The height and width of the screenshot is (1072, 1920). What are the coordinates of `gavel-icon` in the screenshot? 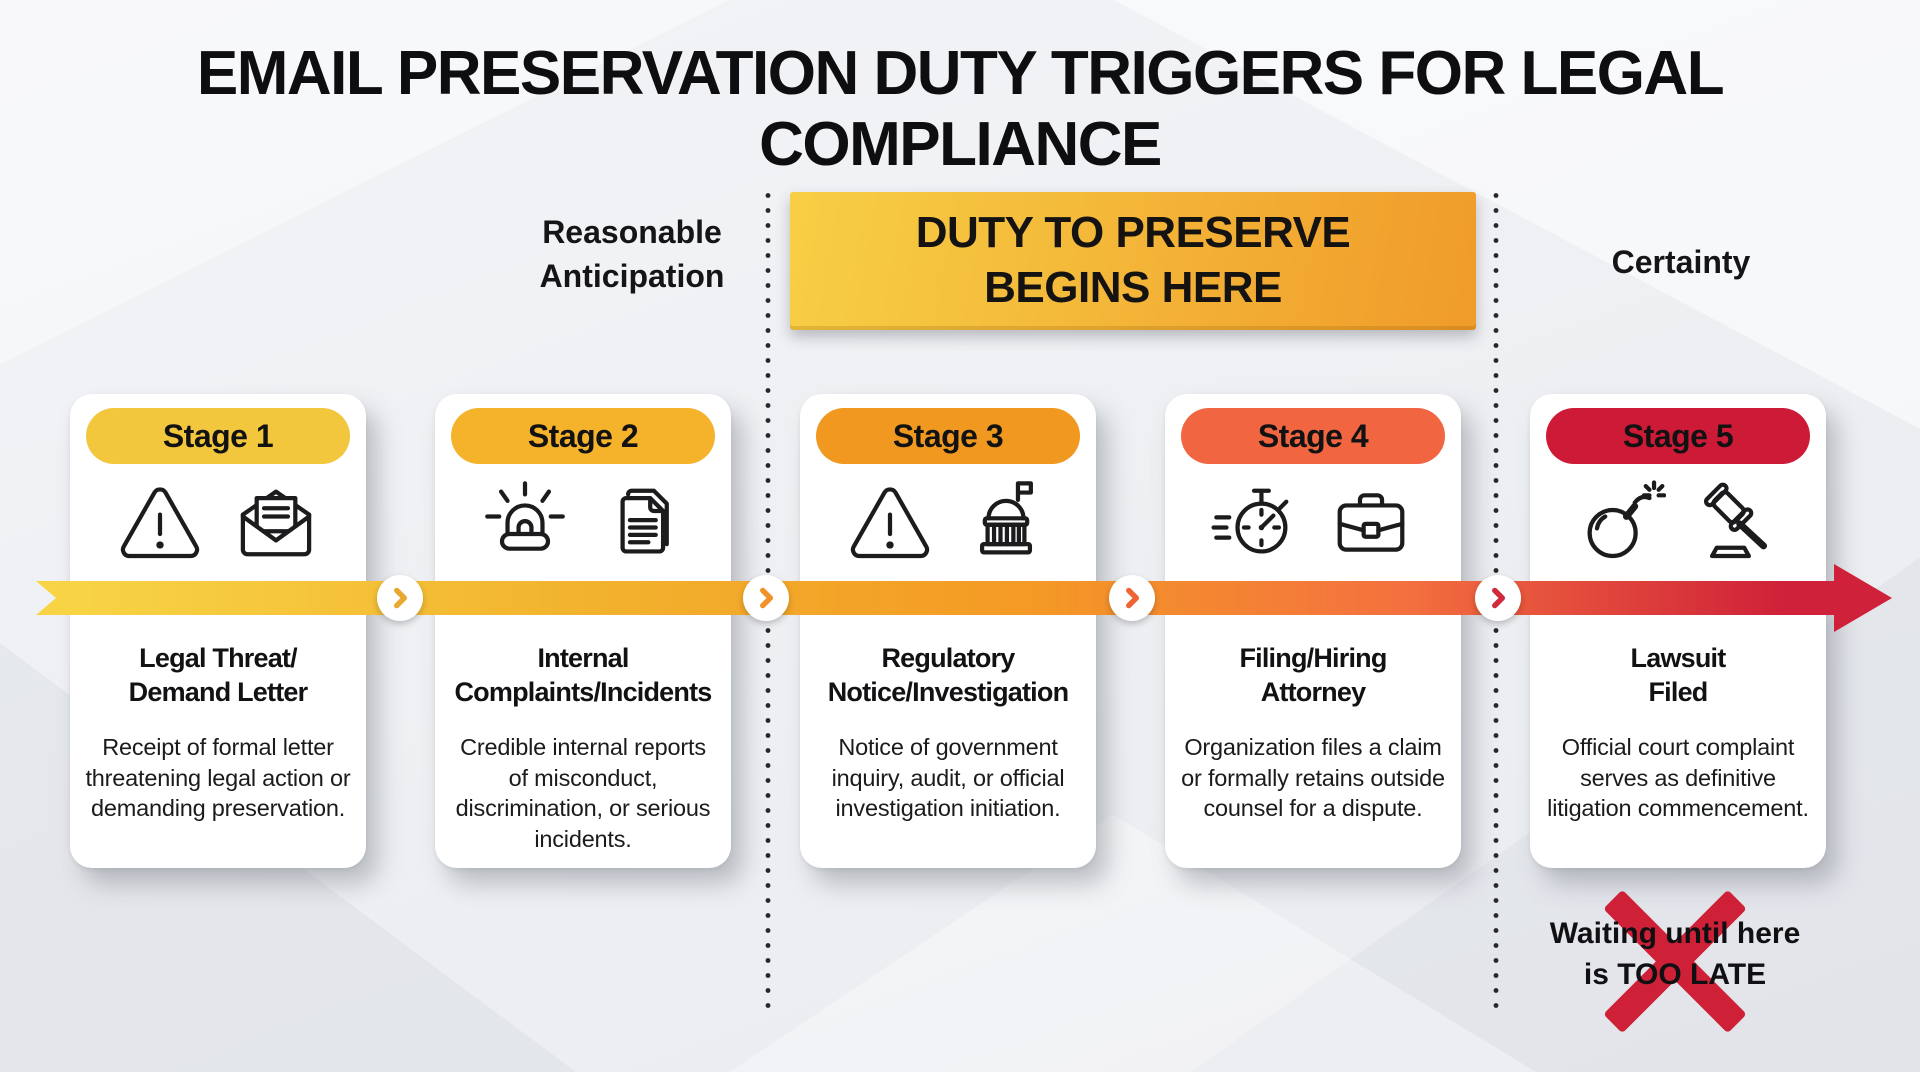 It's located at (1735, 520).